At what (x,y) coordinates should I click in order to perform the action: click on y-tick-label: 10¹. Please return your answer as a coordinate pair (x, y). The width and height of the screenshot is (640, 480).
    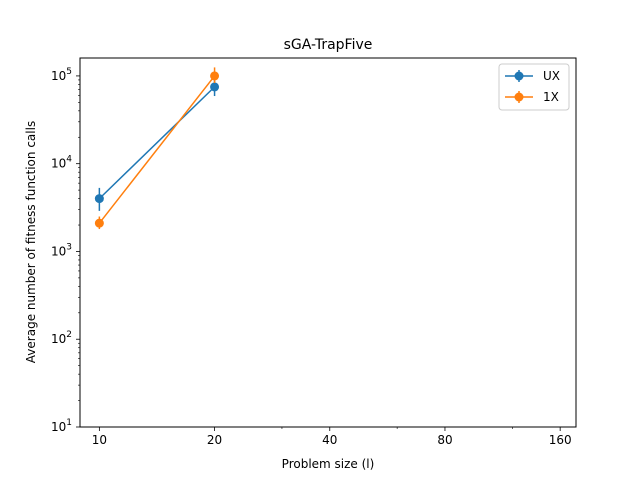
    Looking at the image, I should click on (61, 426).